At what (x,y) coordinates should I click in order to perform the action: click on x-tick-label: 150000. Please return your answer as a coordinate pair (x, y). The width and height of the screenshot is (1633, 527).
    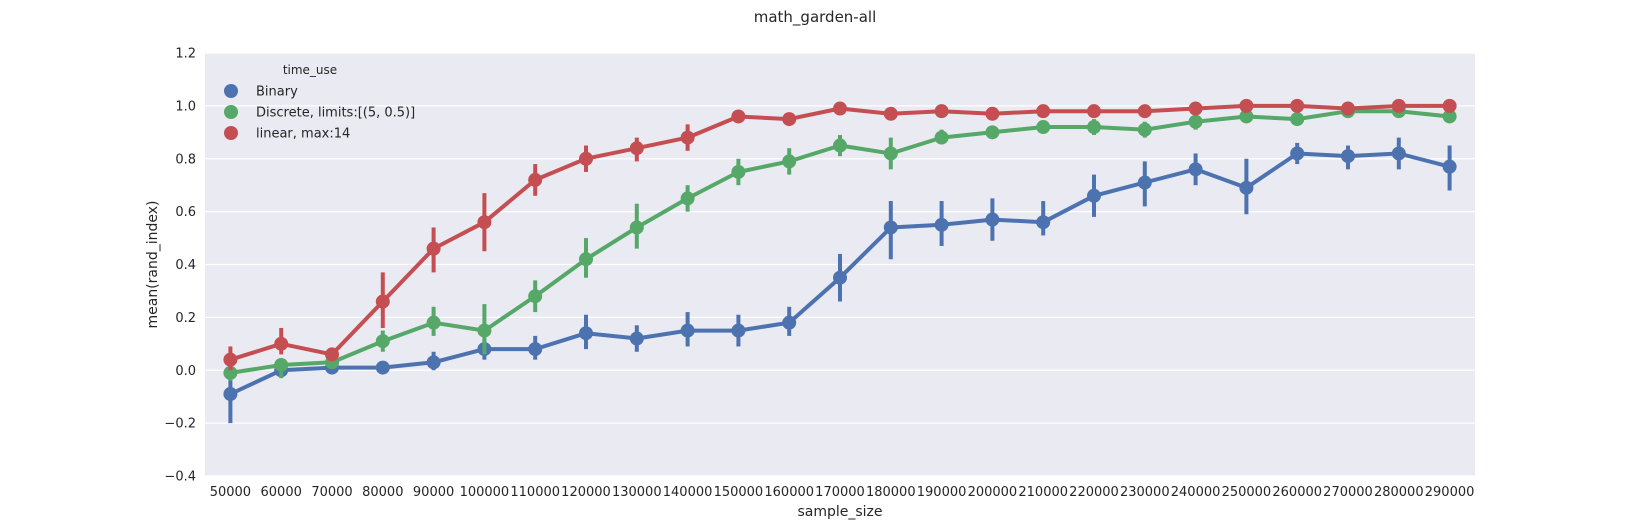
    Looking at the image, I should click on (739, 492).